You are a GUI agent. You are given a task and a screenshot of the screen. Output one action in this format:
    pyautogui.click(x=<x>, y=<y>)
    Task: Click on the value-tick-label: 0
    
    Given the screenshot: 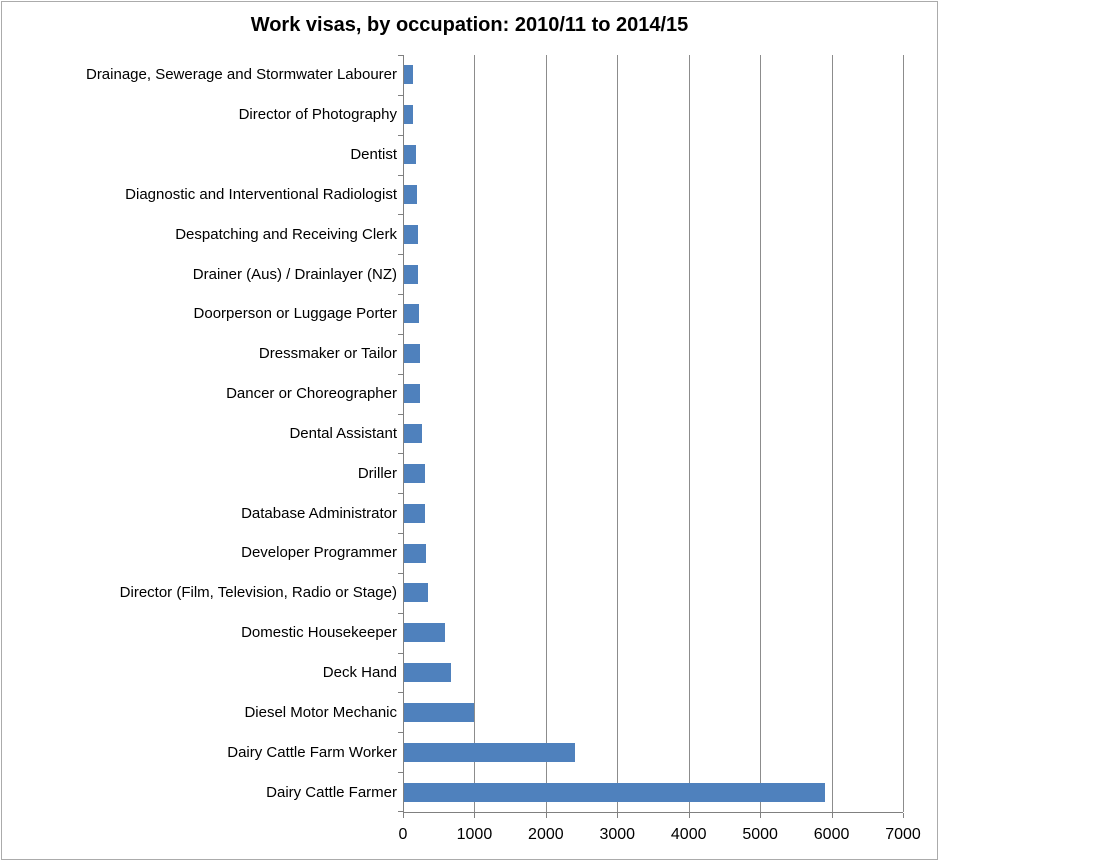 What is the action you would take?
    pyautogui.click(x=403, y=834)
    